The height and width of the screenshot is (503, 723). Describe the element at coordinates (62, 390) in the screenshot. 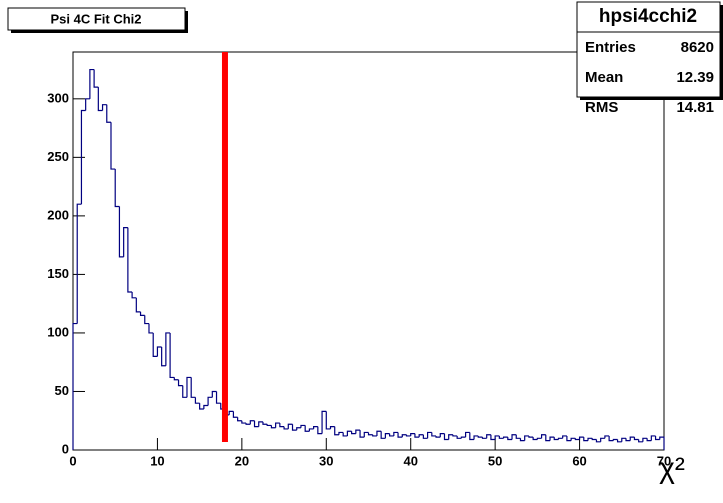

I see `y-tick-label: 50` at that location.